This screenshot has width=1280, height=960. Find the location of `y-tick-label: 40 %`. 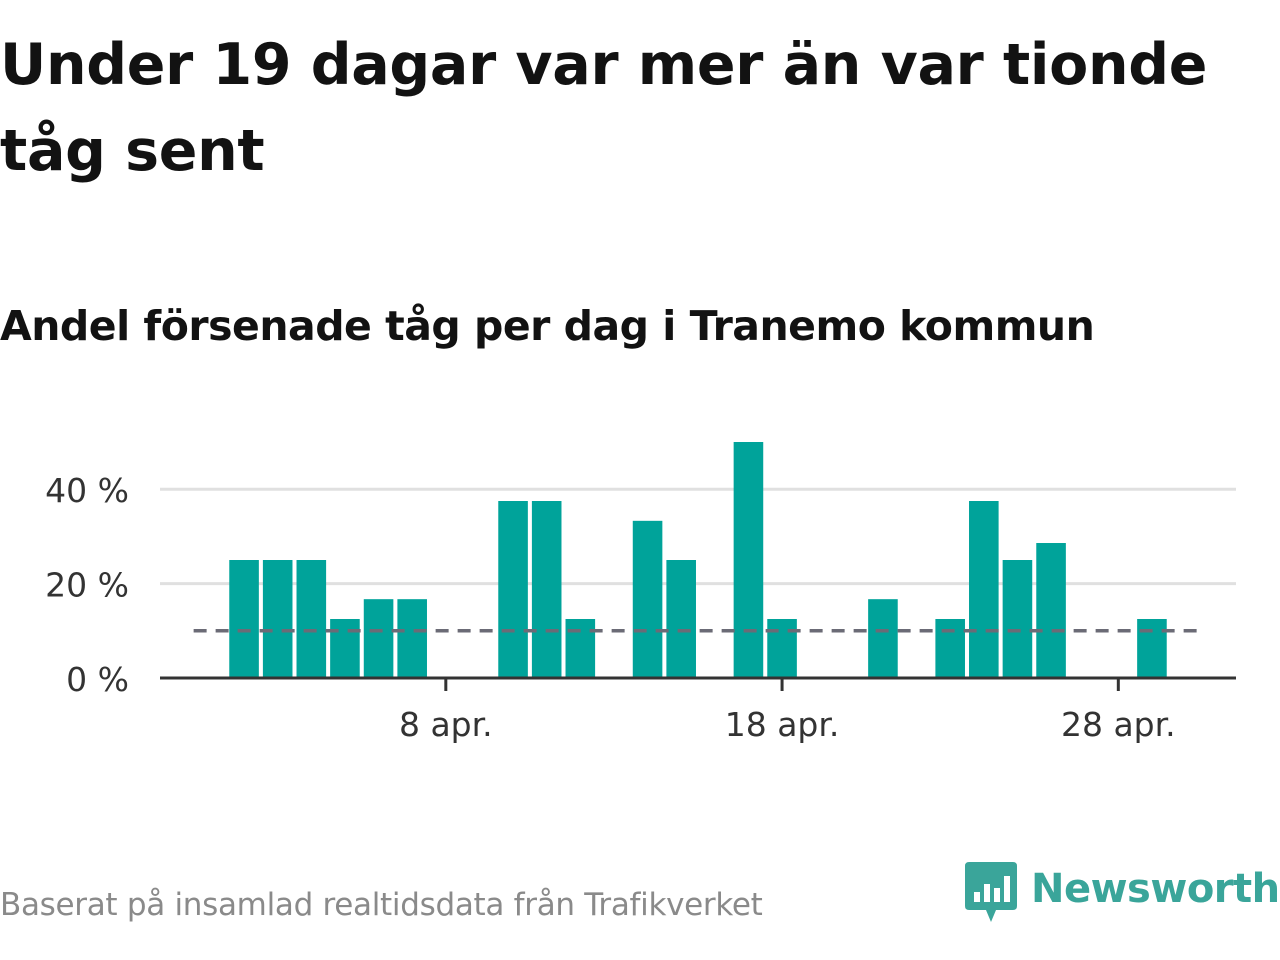

y-tick-label: 40 % is located at coordinates (87, 490).